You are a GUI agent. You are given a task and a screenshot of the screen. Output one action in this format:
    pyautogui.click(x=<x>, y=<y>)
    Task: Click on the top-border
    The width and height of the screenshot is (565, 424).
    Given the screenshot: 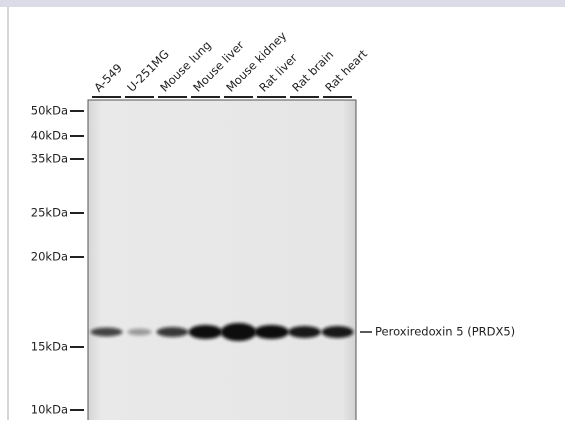 What is the action you would take?
    pyautogui.click(x=282, y=3)
    